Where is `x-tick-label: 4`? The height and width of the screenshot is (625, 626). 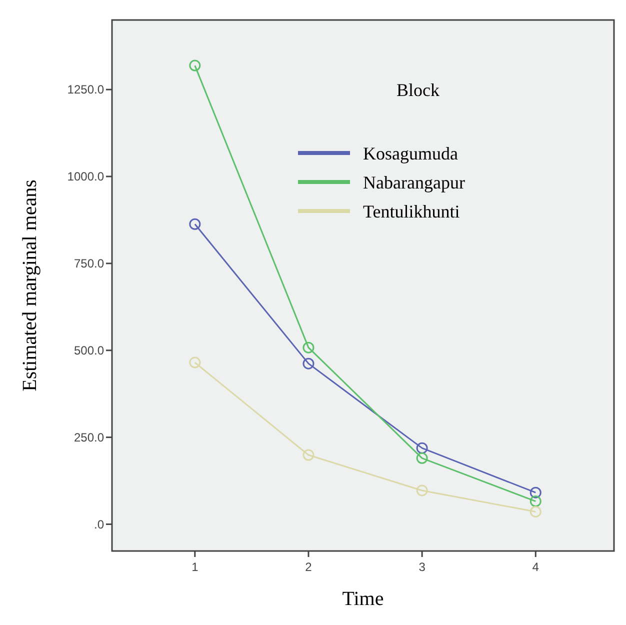
x-tick-label: 4 is located at coordinates (536, 567).